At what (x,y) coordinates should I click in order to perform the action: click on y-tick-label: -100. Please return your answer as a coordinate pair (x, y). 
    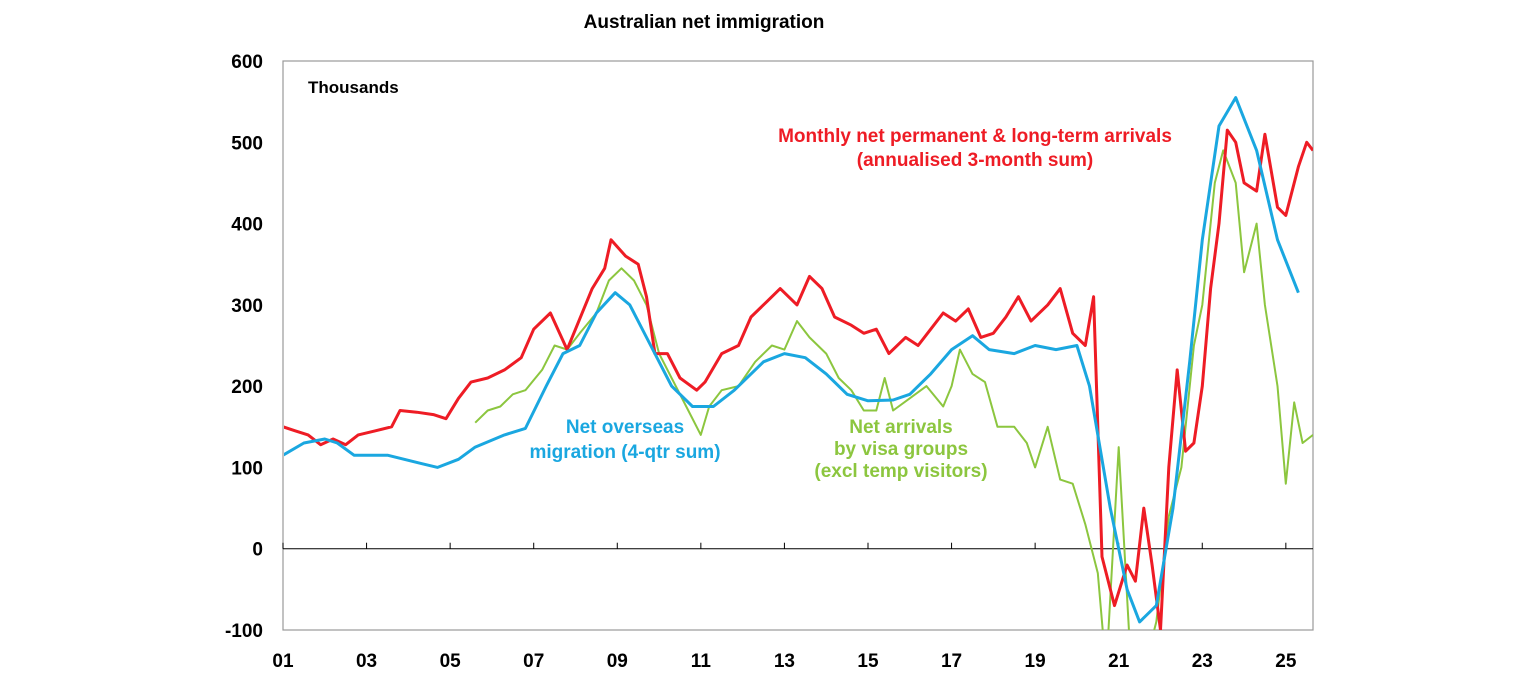
    Looking at the image, I should click on (244, 631).